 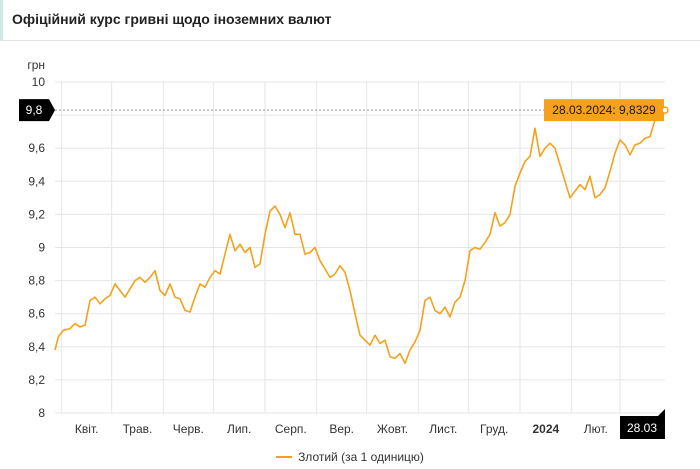 I want to click on y-tick-label: 10, so click(x=39, y=82).